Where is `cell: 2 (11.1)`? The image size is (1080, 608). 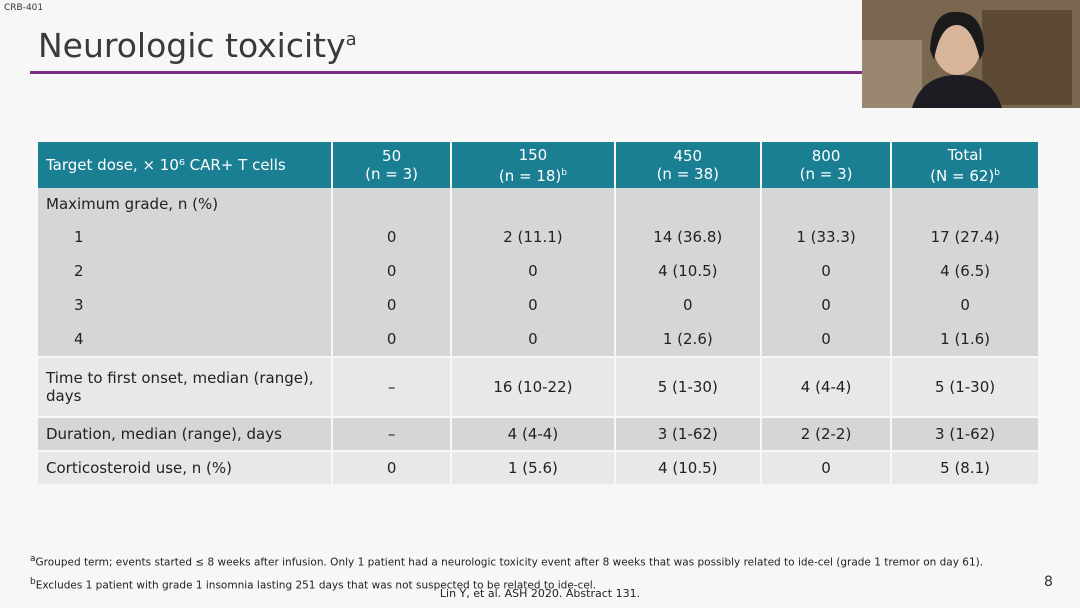 cell: 2 (11.1) is located at coordinates (533, 237).